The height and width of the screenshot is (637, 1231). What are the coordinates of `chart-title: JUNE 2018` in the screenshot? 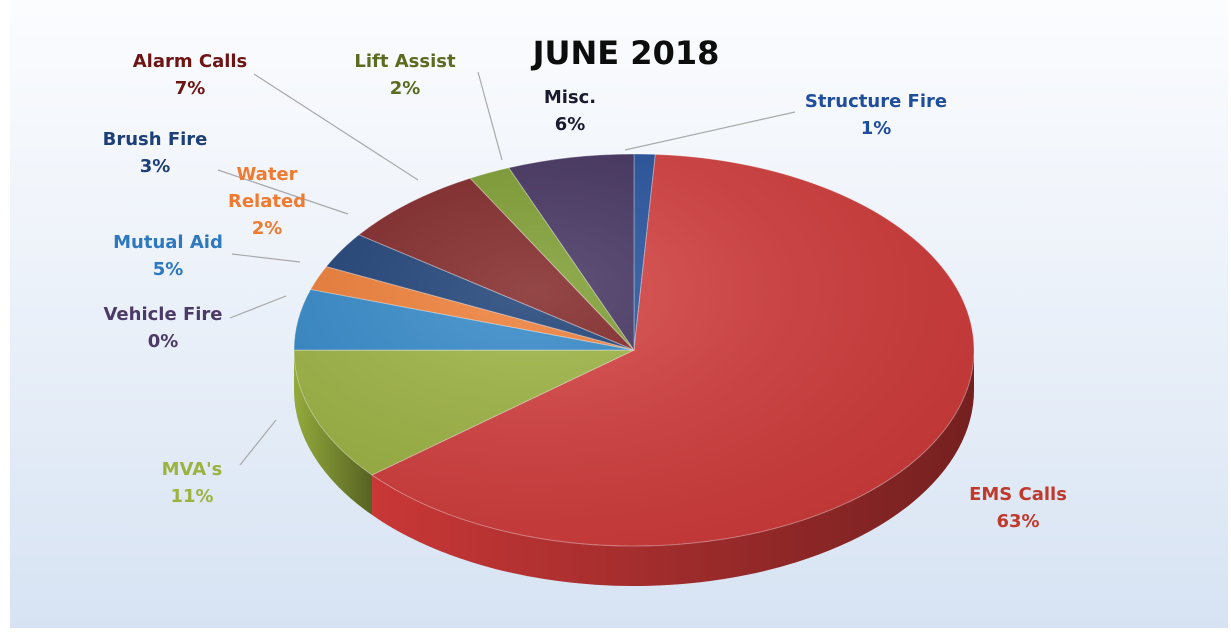 It's located at (625, 53).